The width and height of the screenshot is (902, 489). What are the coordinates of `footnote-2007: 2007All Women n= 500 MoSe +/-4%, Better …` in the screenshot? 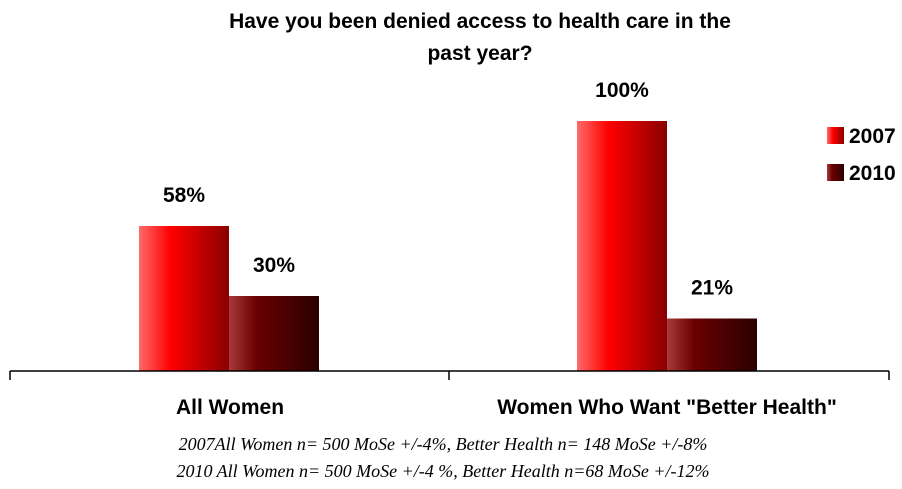 It's located at (443, 444).